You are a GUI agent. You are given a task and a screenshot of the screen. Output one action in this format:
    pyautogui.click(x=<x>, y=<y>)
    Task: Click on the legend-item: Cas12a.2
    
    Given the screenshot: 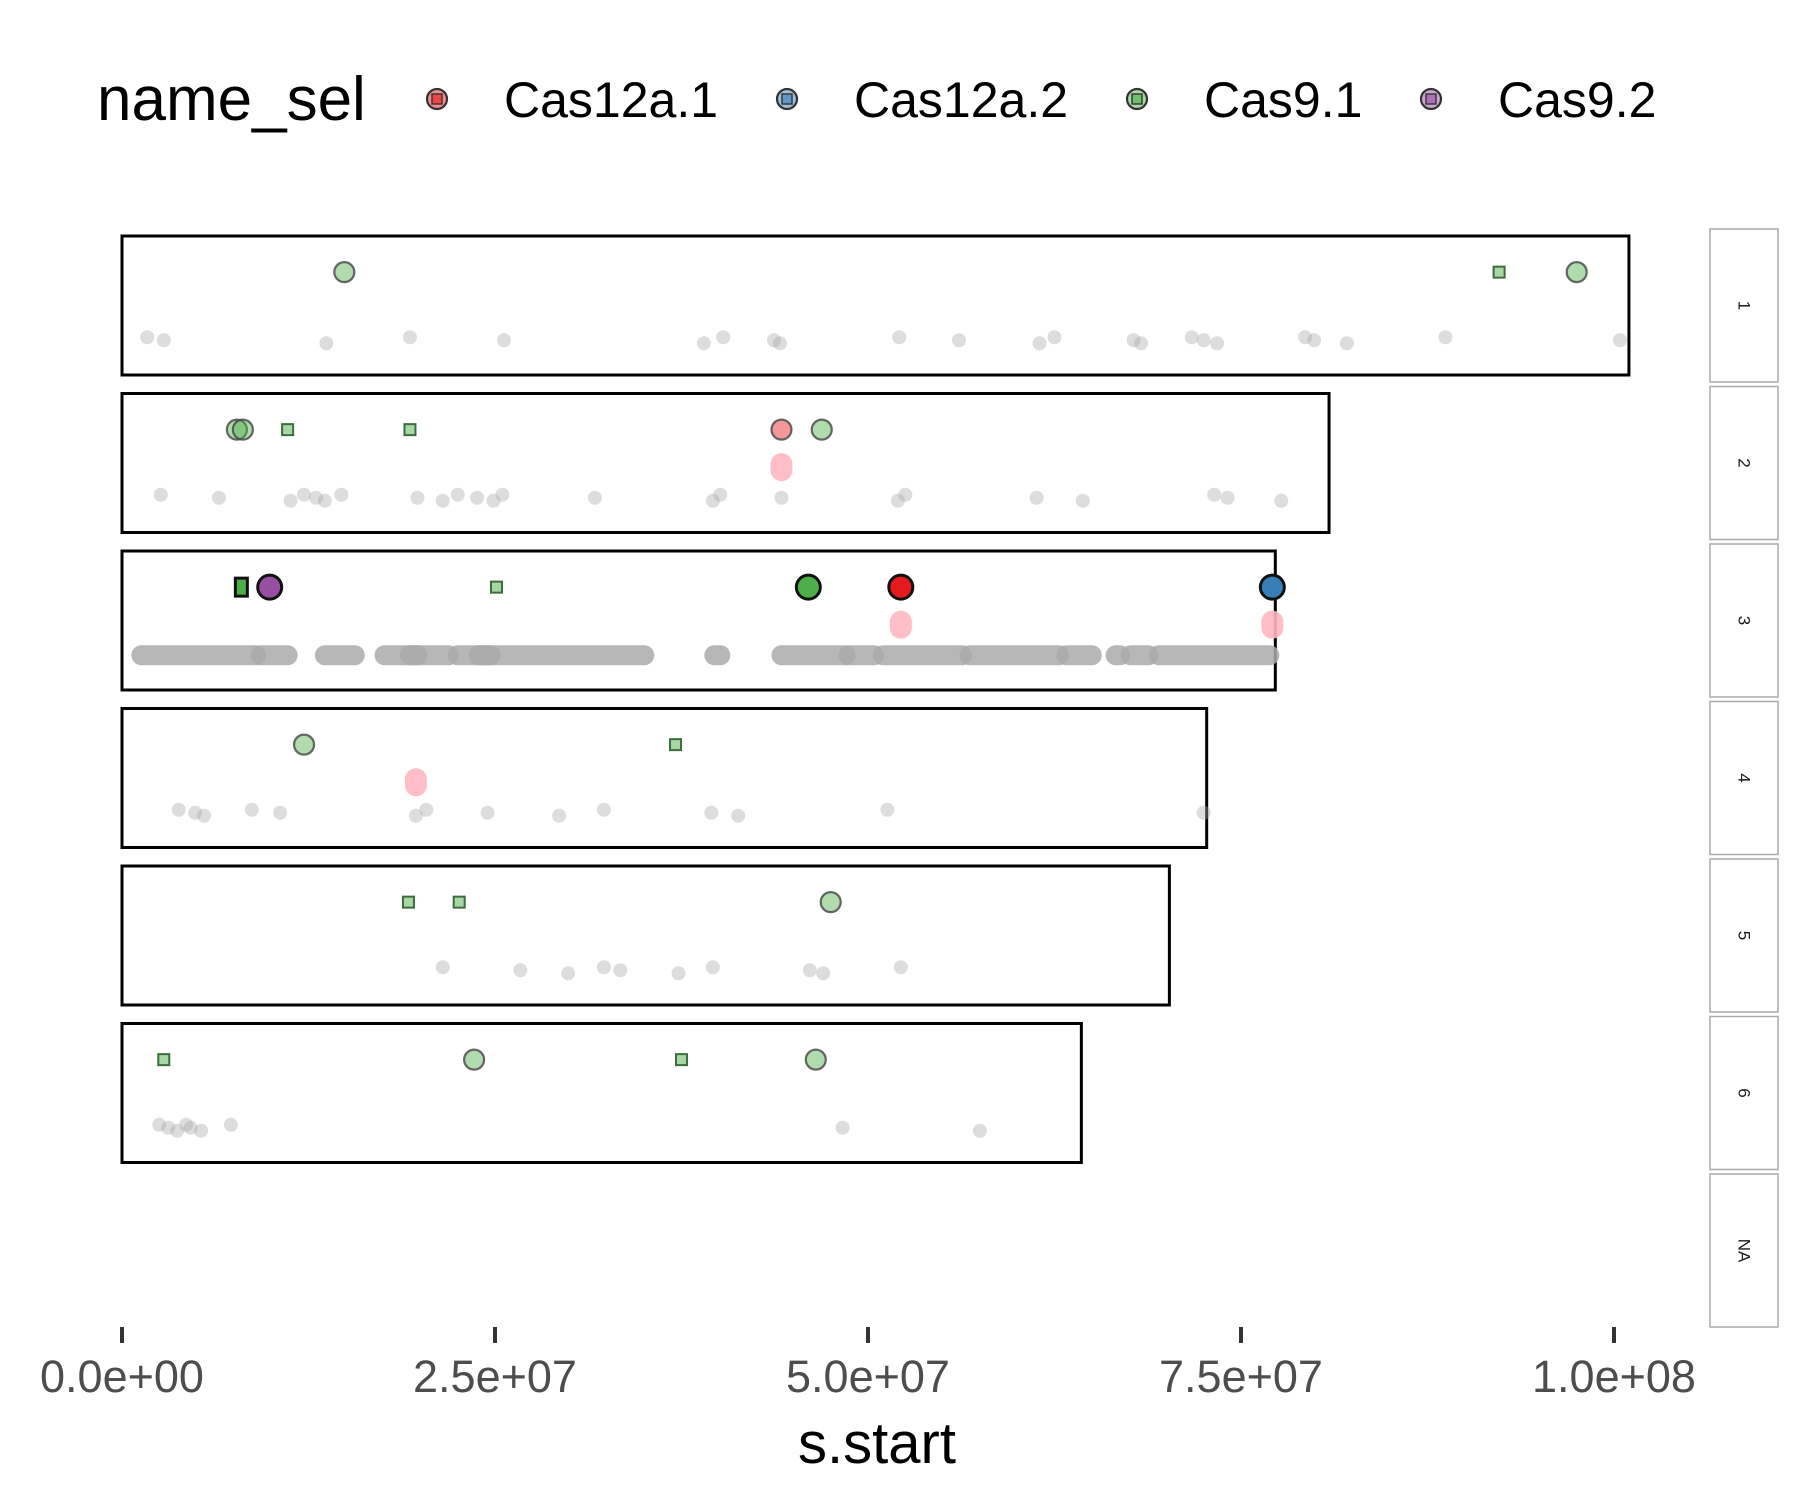 What is the action you would take?
    pyautogui.click(x=921, y=100)
    